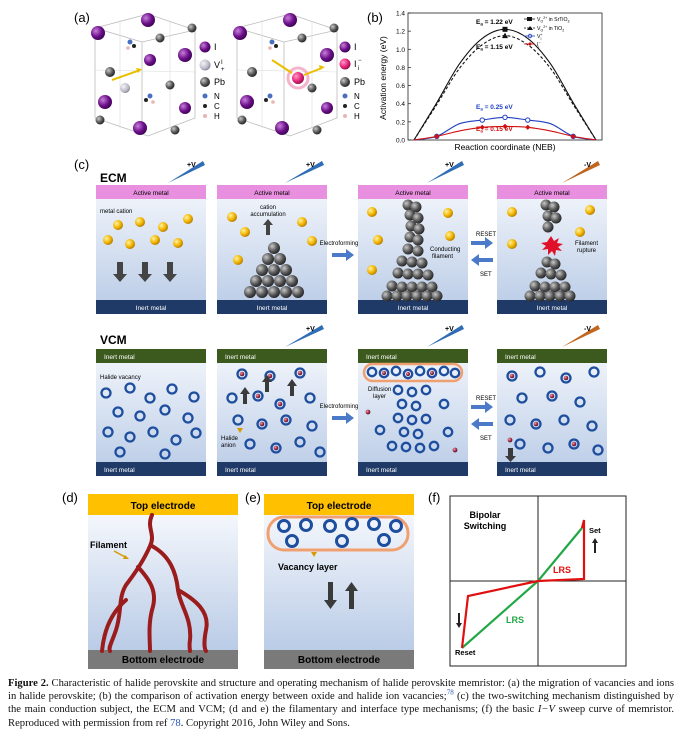 The image size is (682, 737). What do you see at coordinates (586, 244) in the screenshot?
I see `svg-text: Filament` at bounding box center [586, 244].